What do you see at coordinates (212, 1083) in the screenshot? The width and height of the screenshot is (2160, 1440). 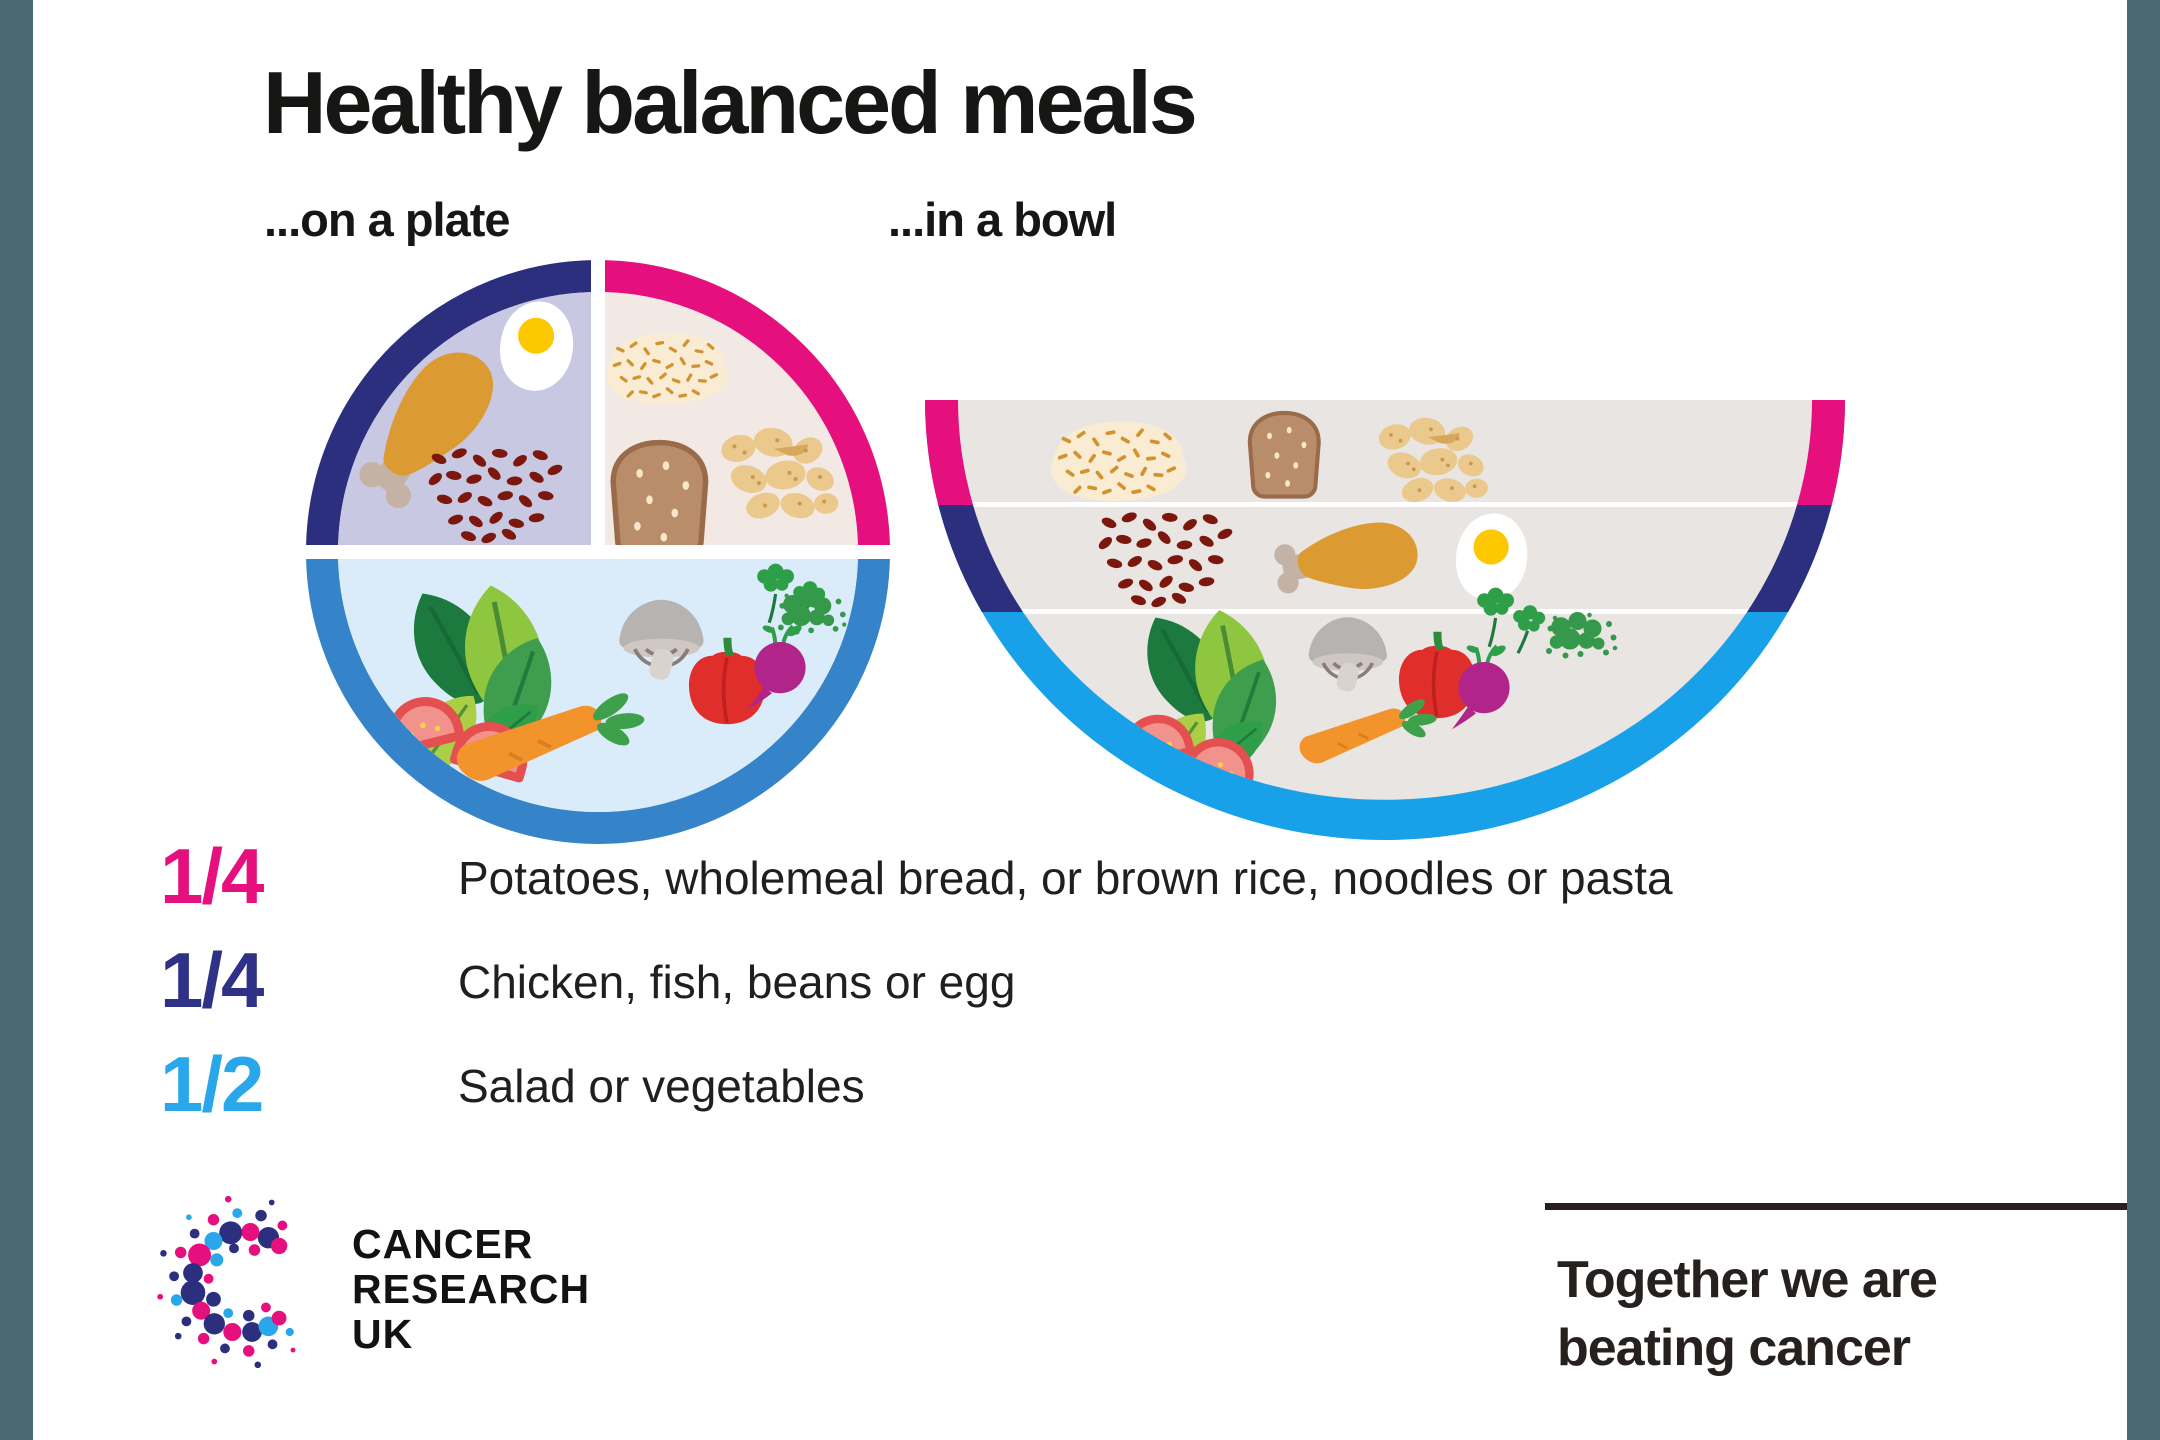 I see `legend-fraction-vegetables: 1/2` at bounding box center [212, 1083].